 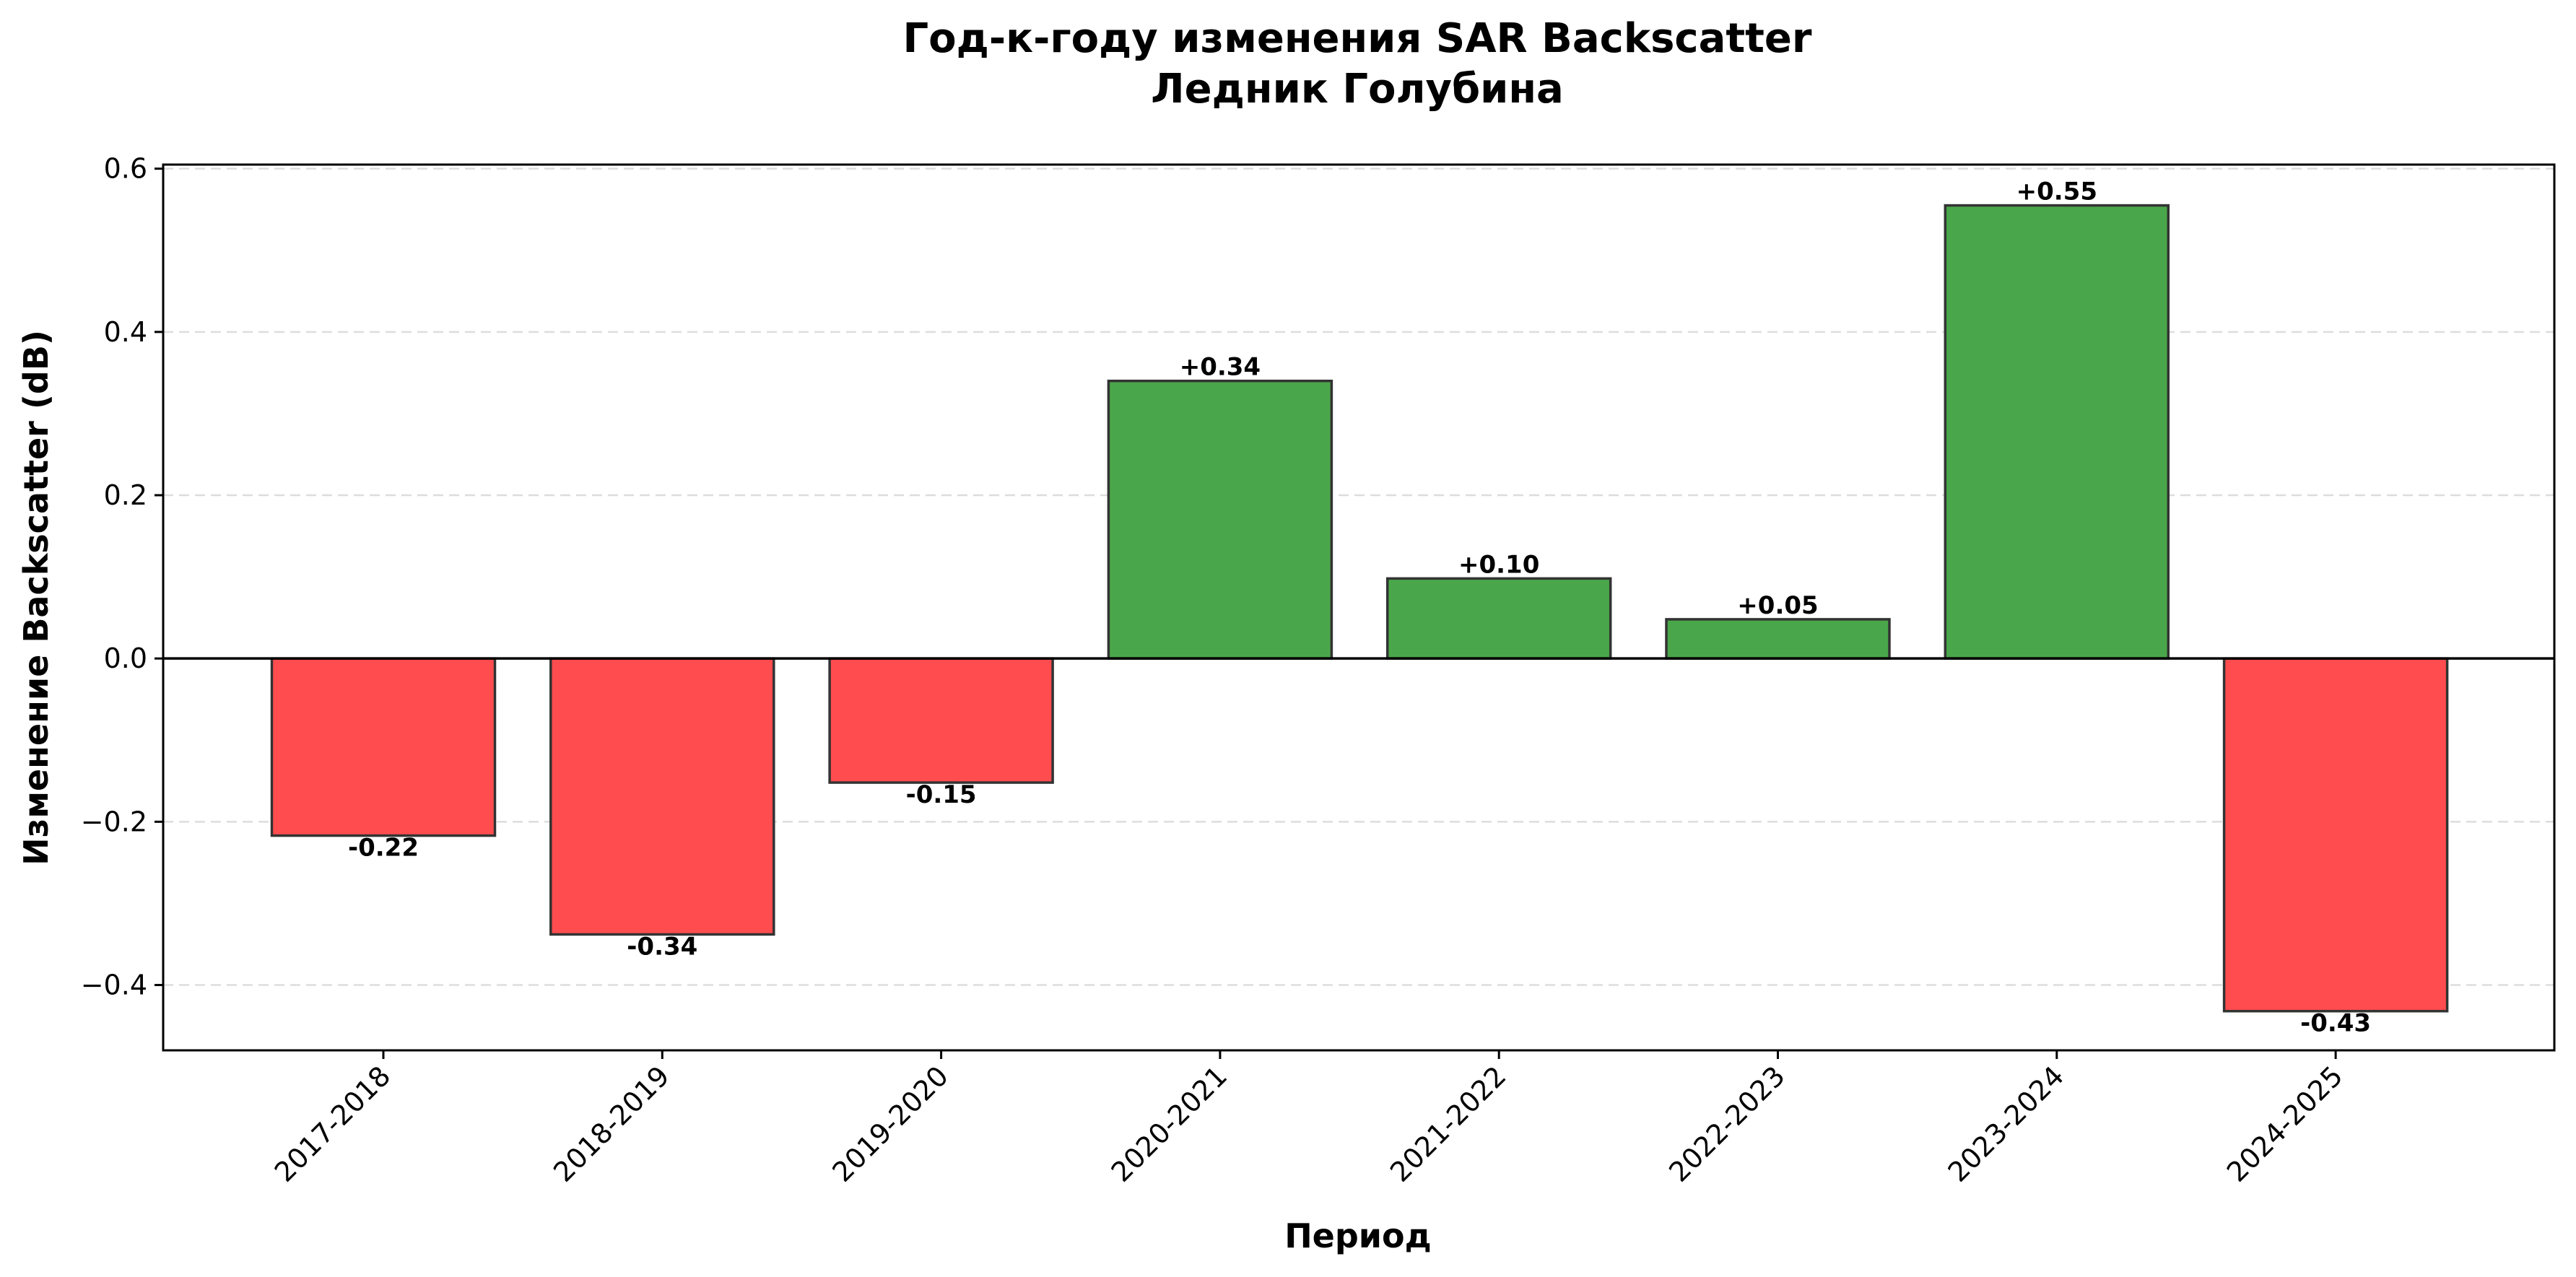 I want to click on data-label: -0.22, so click(x=383, y=848).